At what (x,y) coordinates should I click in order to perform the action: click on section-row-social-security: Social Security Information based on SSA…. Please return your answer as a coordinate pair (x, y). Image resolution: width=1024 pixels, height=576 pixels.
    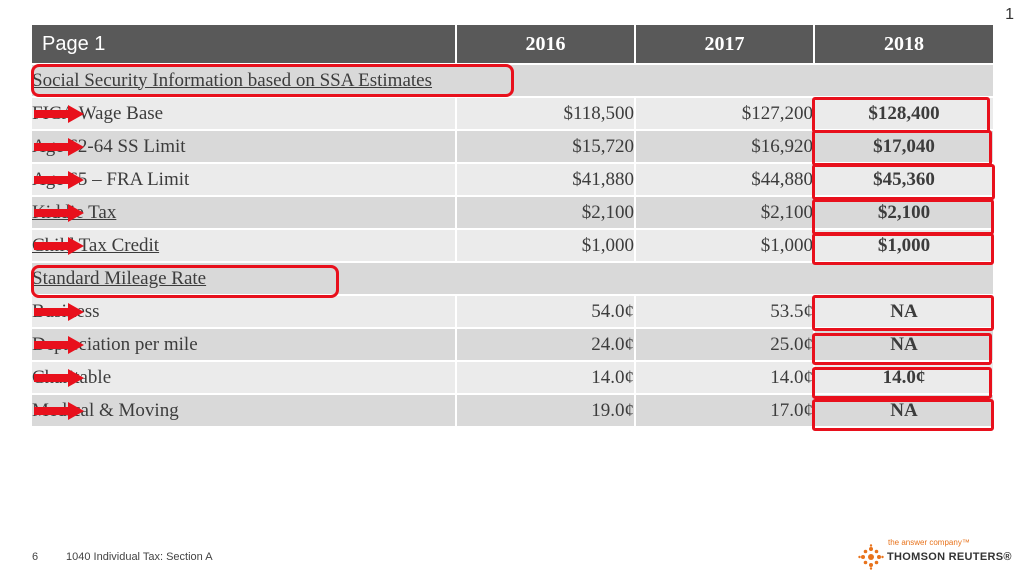
    Looking at the image, I should click on (513, 80).